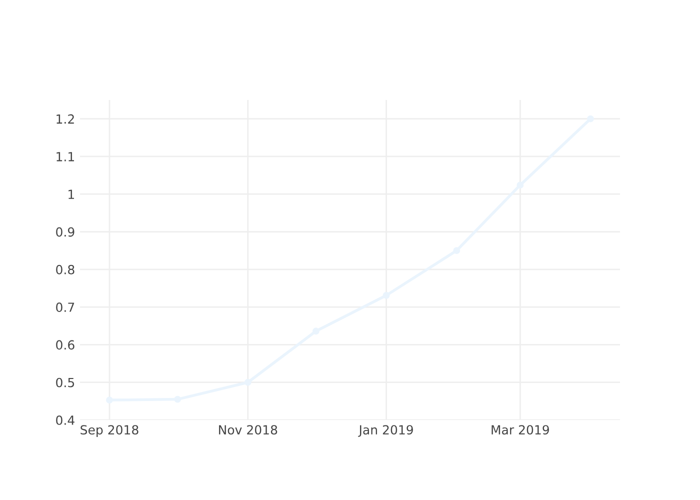  What do you see at coordinates (65, 119) in the screenshot?
I see `y-tick-label: 1.2` at bounding box center [65, 119].